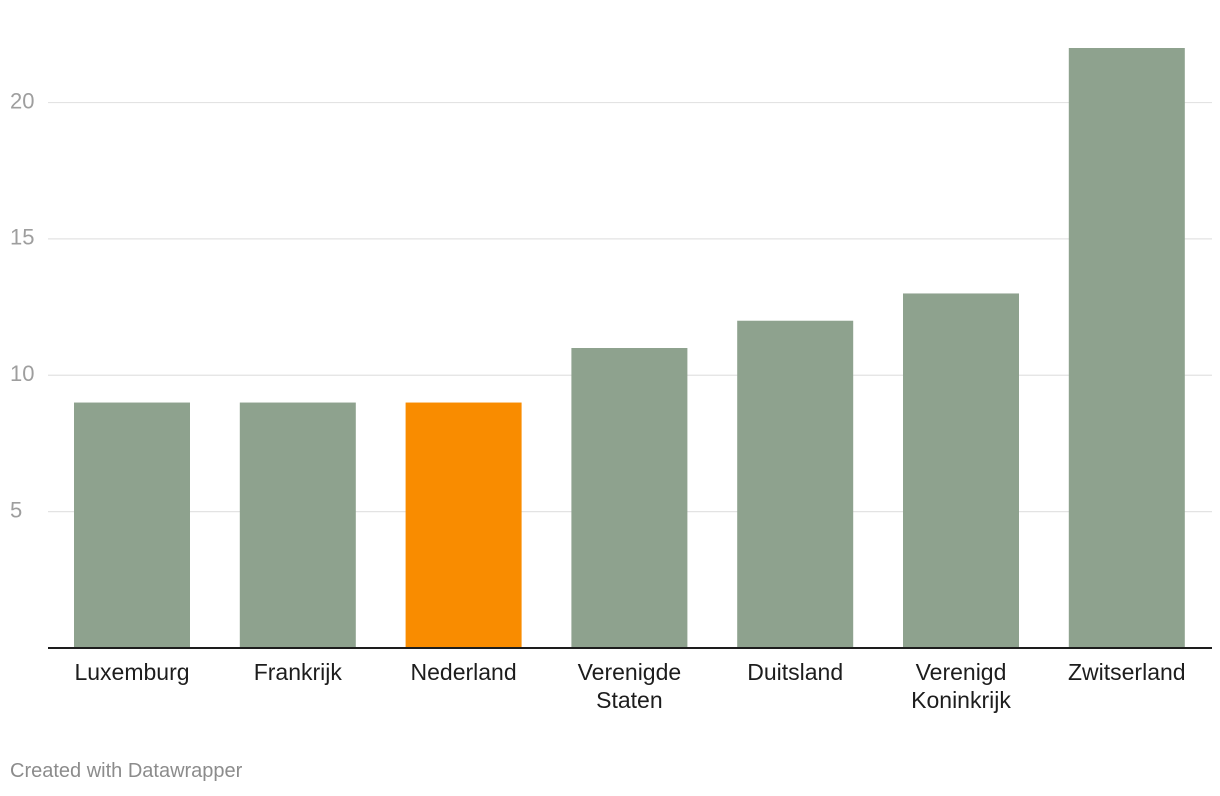 This screenshot has width=1220, height=796. Describe the element at coordinates (464, 672) in the screenshot. I see `x-tick-label: Nederland` at that location.